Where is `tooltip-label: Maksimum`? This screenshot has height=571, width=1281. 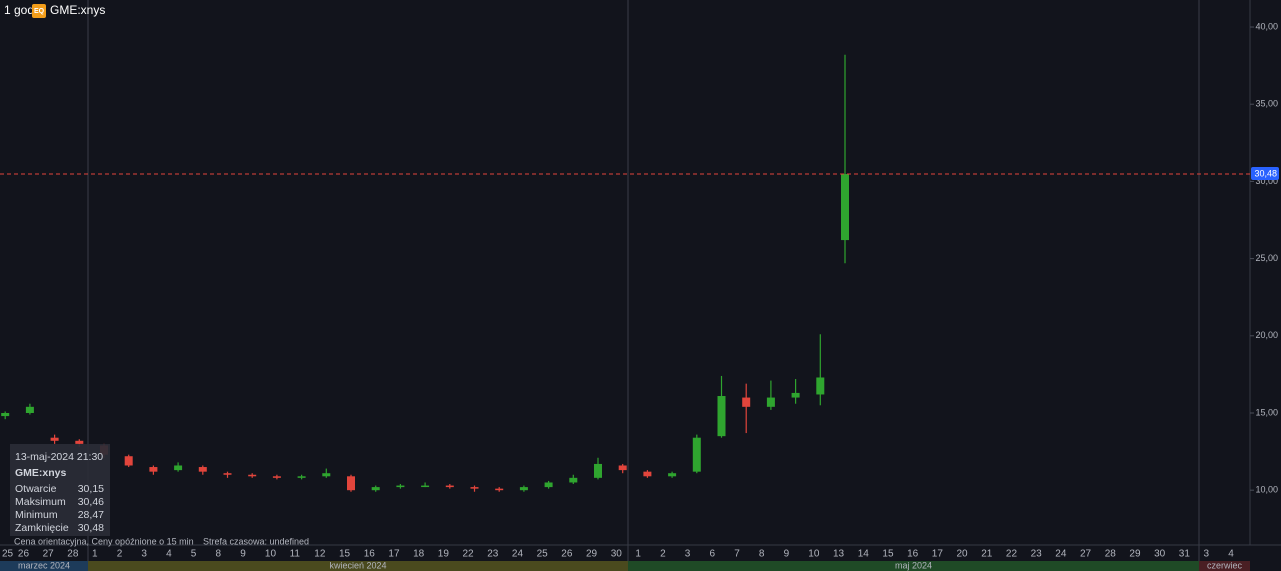 tooltip-label: Maksimum is located at coordinates (40, 502).